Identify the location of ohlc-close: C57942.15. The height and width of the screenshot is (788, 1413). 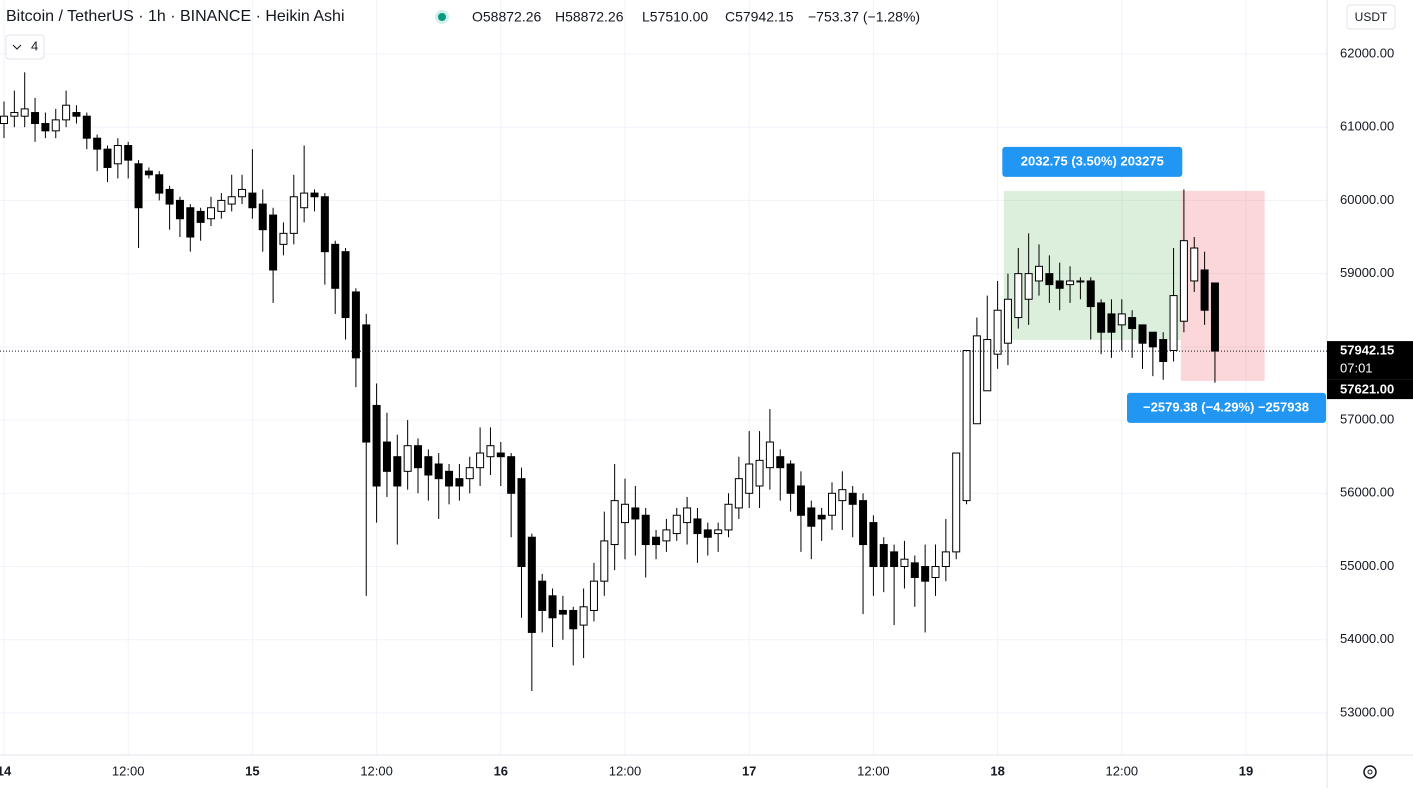
(759, 17).